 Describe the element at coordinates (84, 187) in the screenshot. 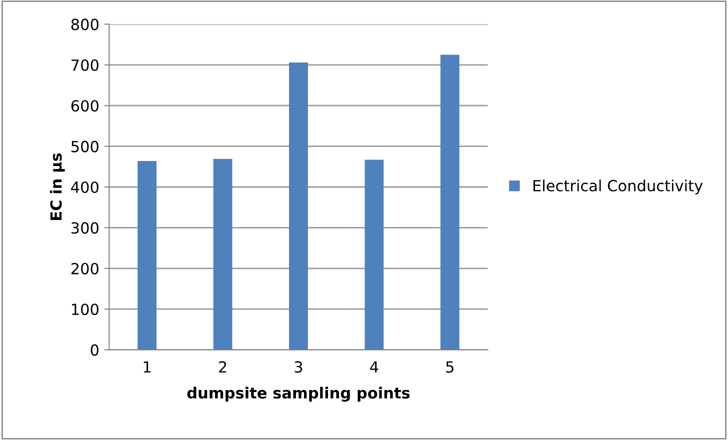

I see `y-tick-label: 400` at that location.